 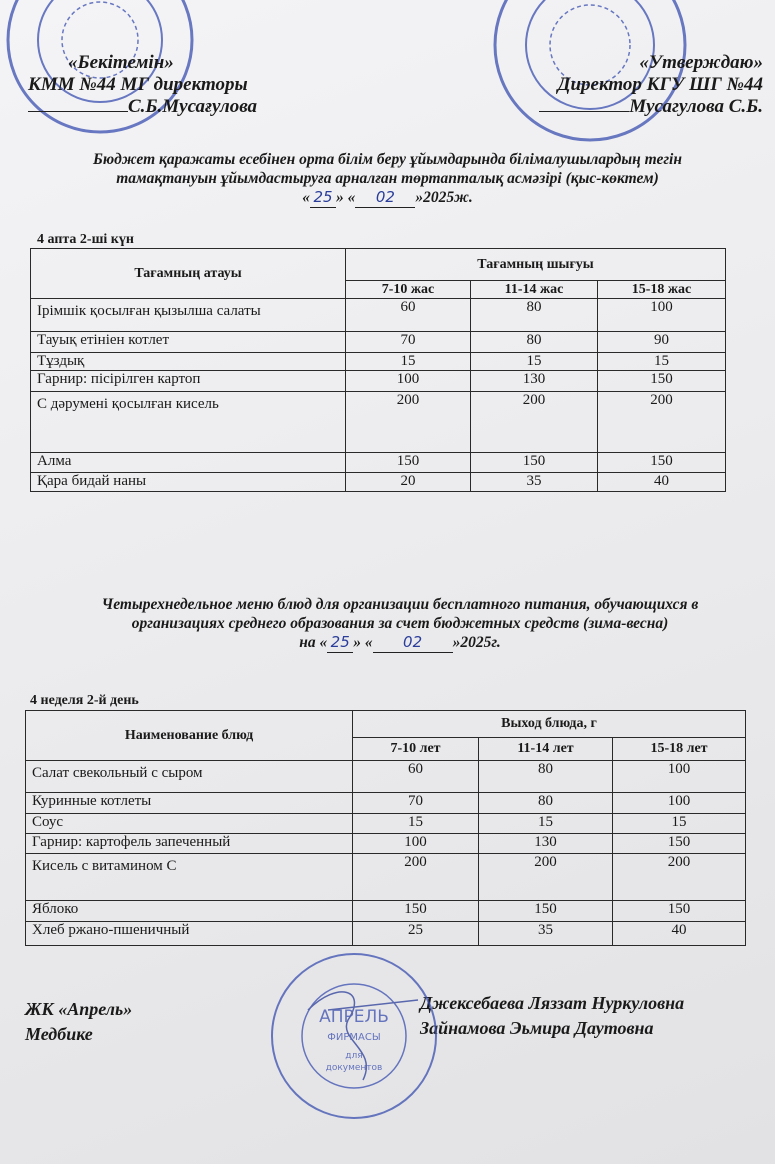 I want to click on table-row: Соус 15 15 15, so click(x=385, y=823).